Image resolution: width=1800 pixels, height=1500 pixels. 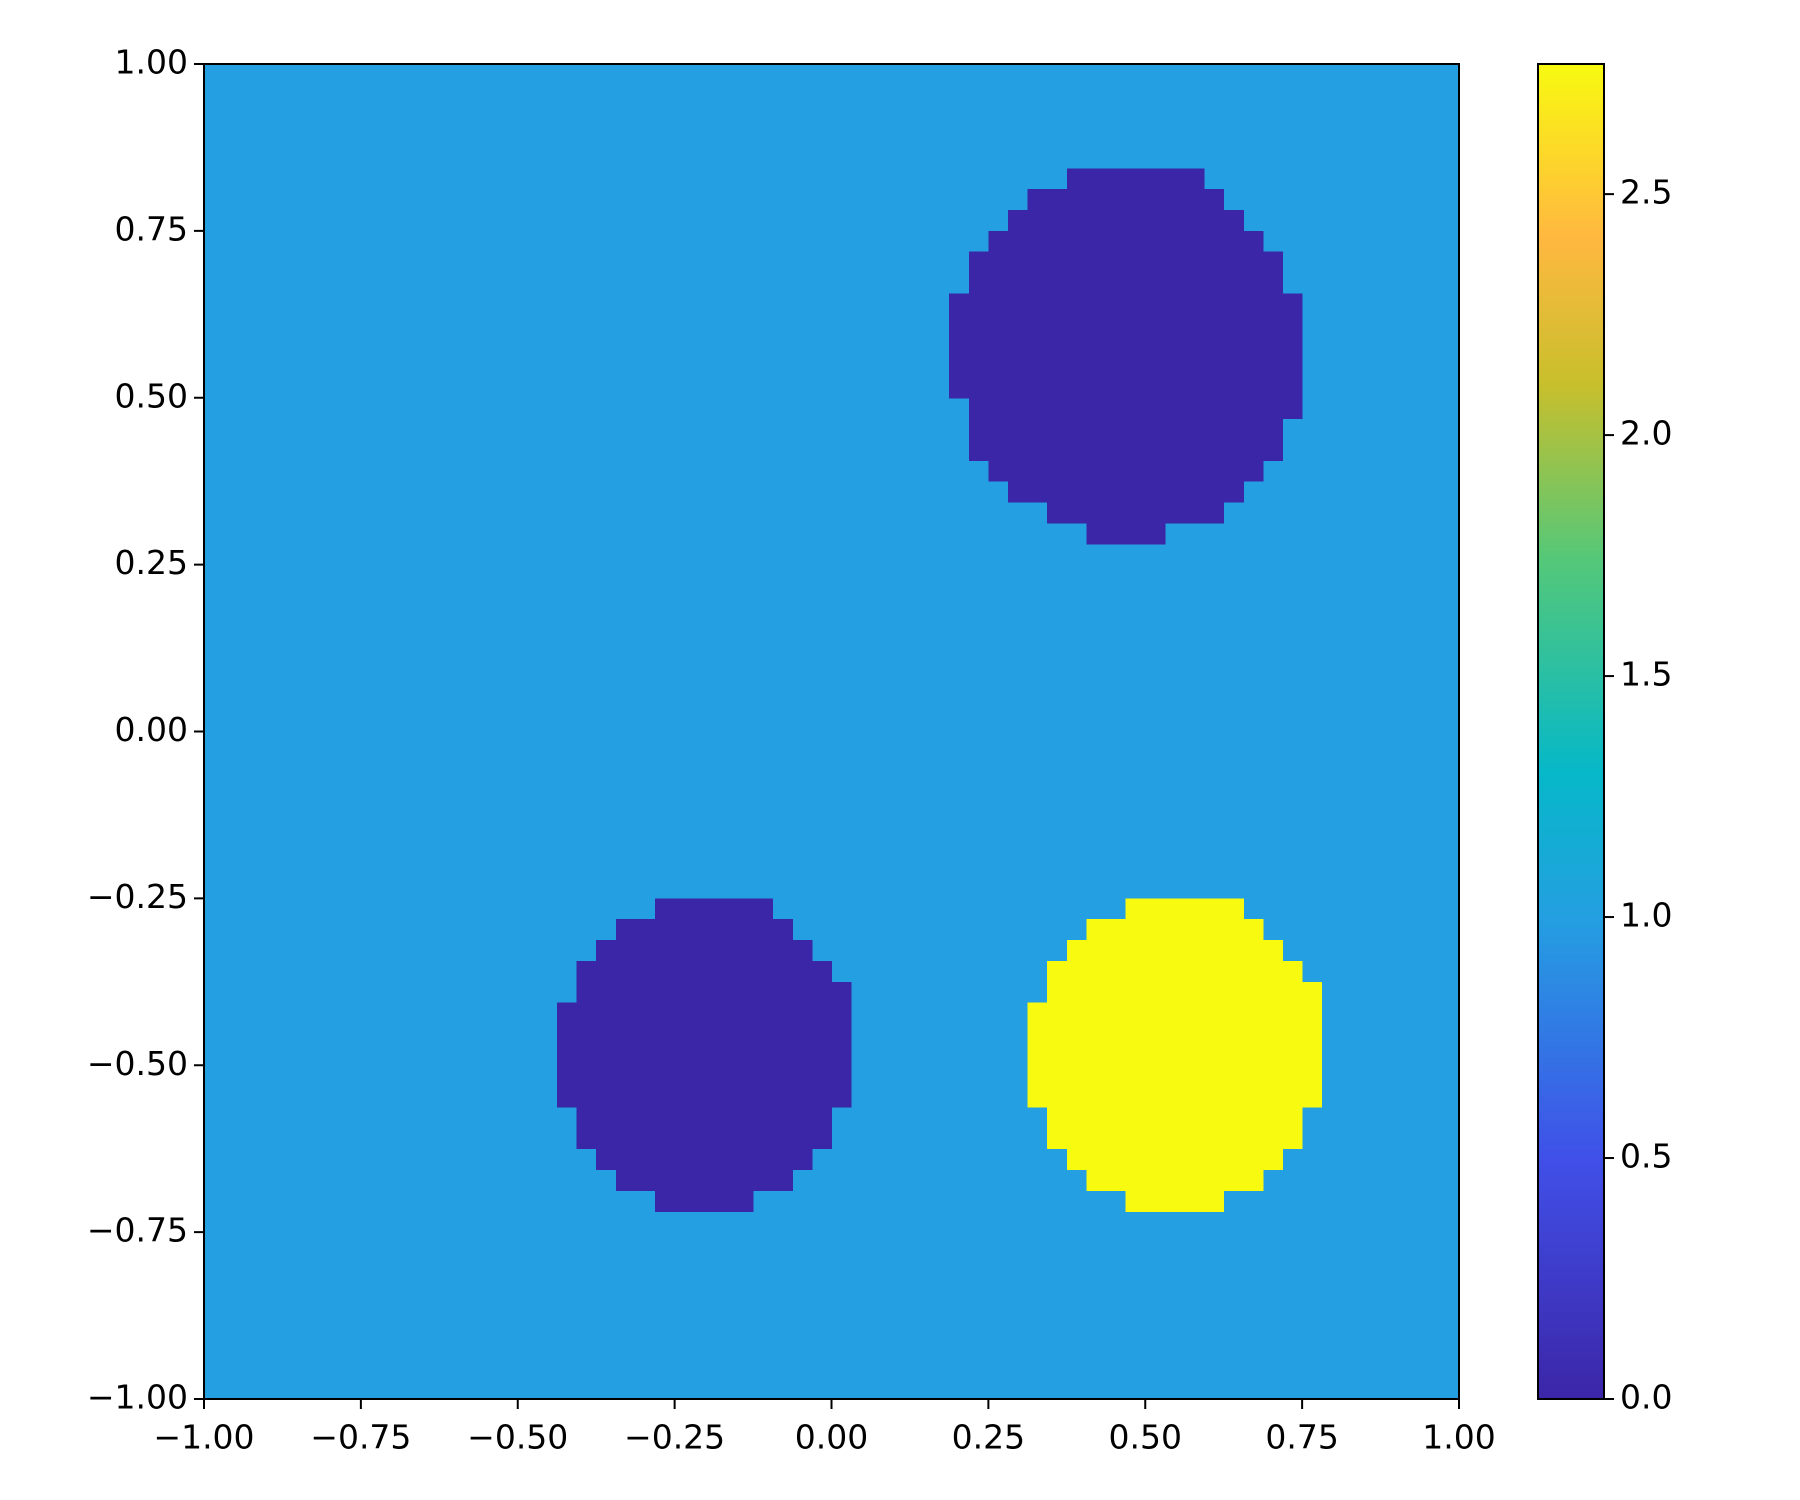 I want to click on y-tick-label: −1.00, so click(x=137, y=1397).